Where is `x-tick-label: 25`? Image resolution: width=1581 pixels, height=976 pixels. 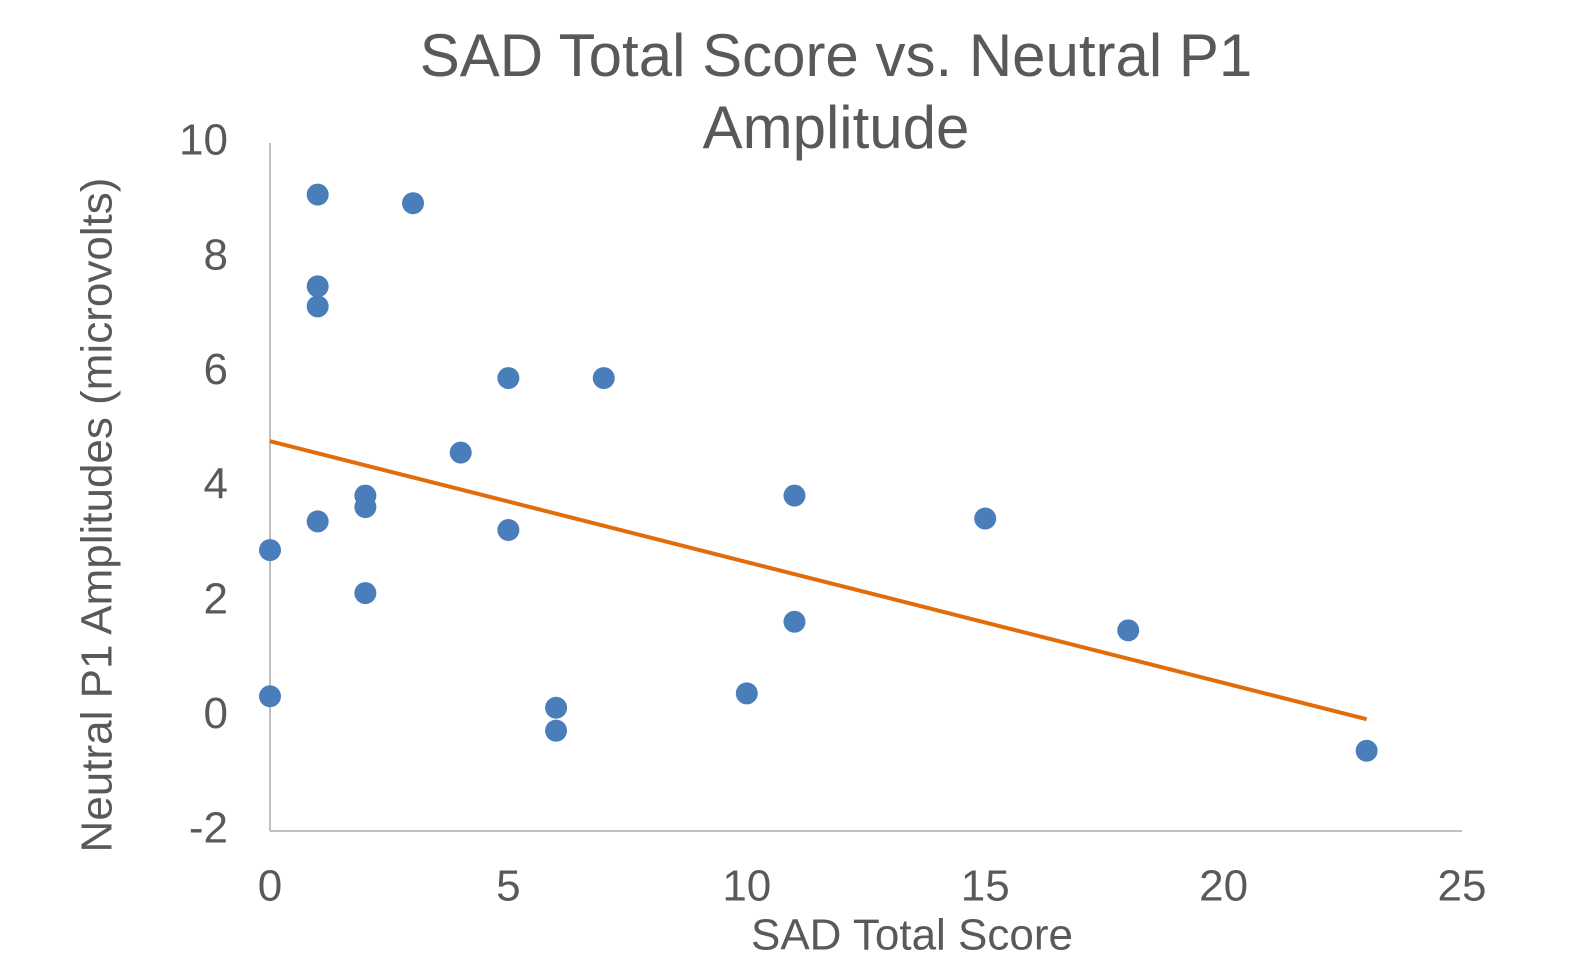 x-tick-label: 25 is located at coordinates (1462, 886).